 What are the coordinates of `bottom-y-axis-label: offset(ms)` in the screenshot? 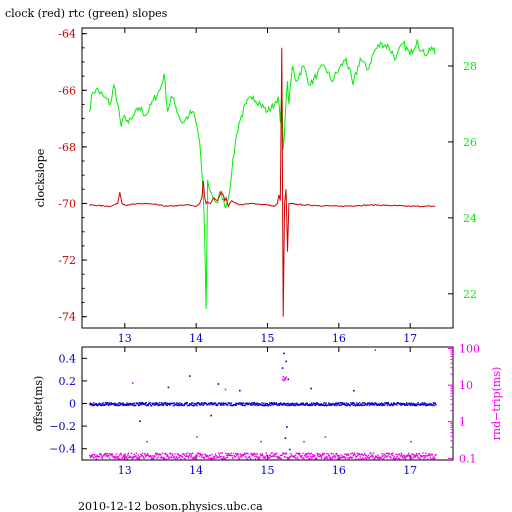 It's located at (38, 404).